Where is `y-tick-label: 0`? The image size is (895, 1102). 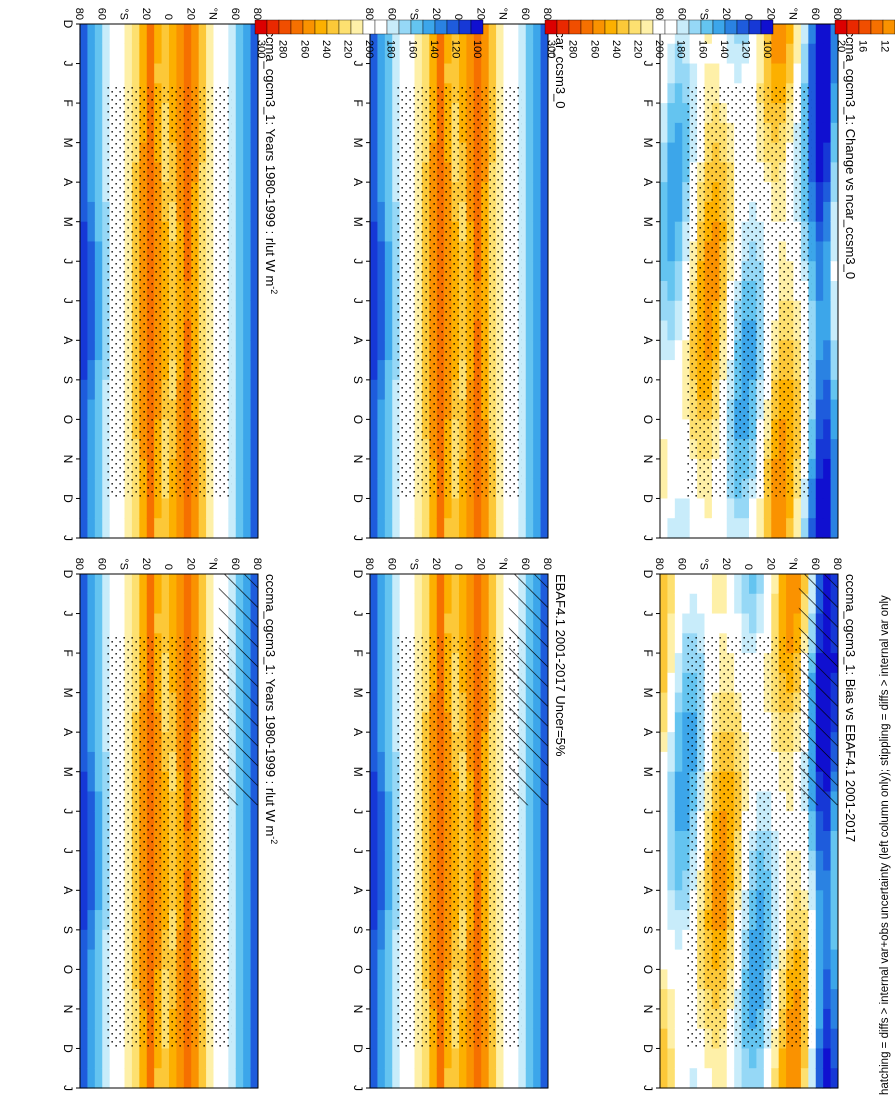 y-tick-label: 0 is located at coordinates (168, 567).